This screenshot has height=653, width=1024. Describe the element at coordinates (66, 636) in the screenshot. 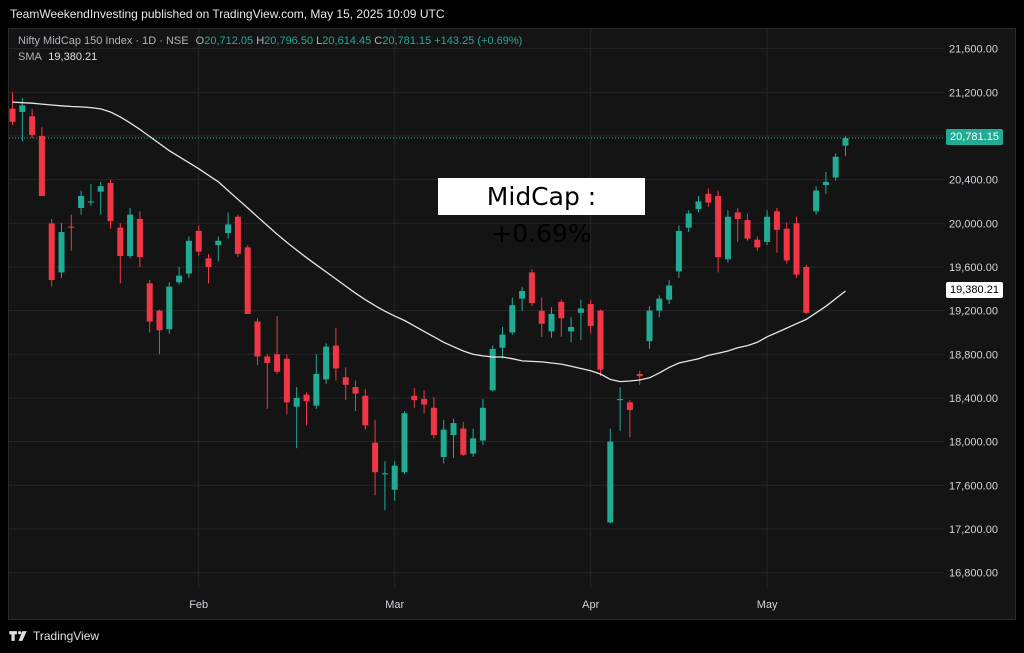

I see `tradingview-brand: TradingView` at that location.